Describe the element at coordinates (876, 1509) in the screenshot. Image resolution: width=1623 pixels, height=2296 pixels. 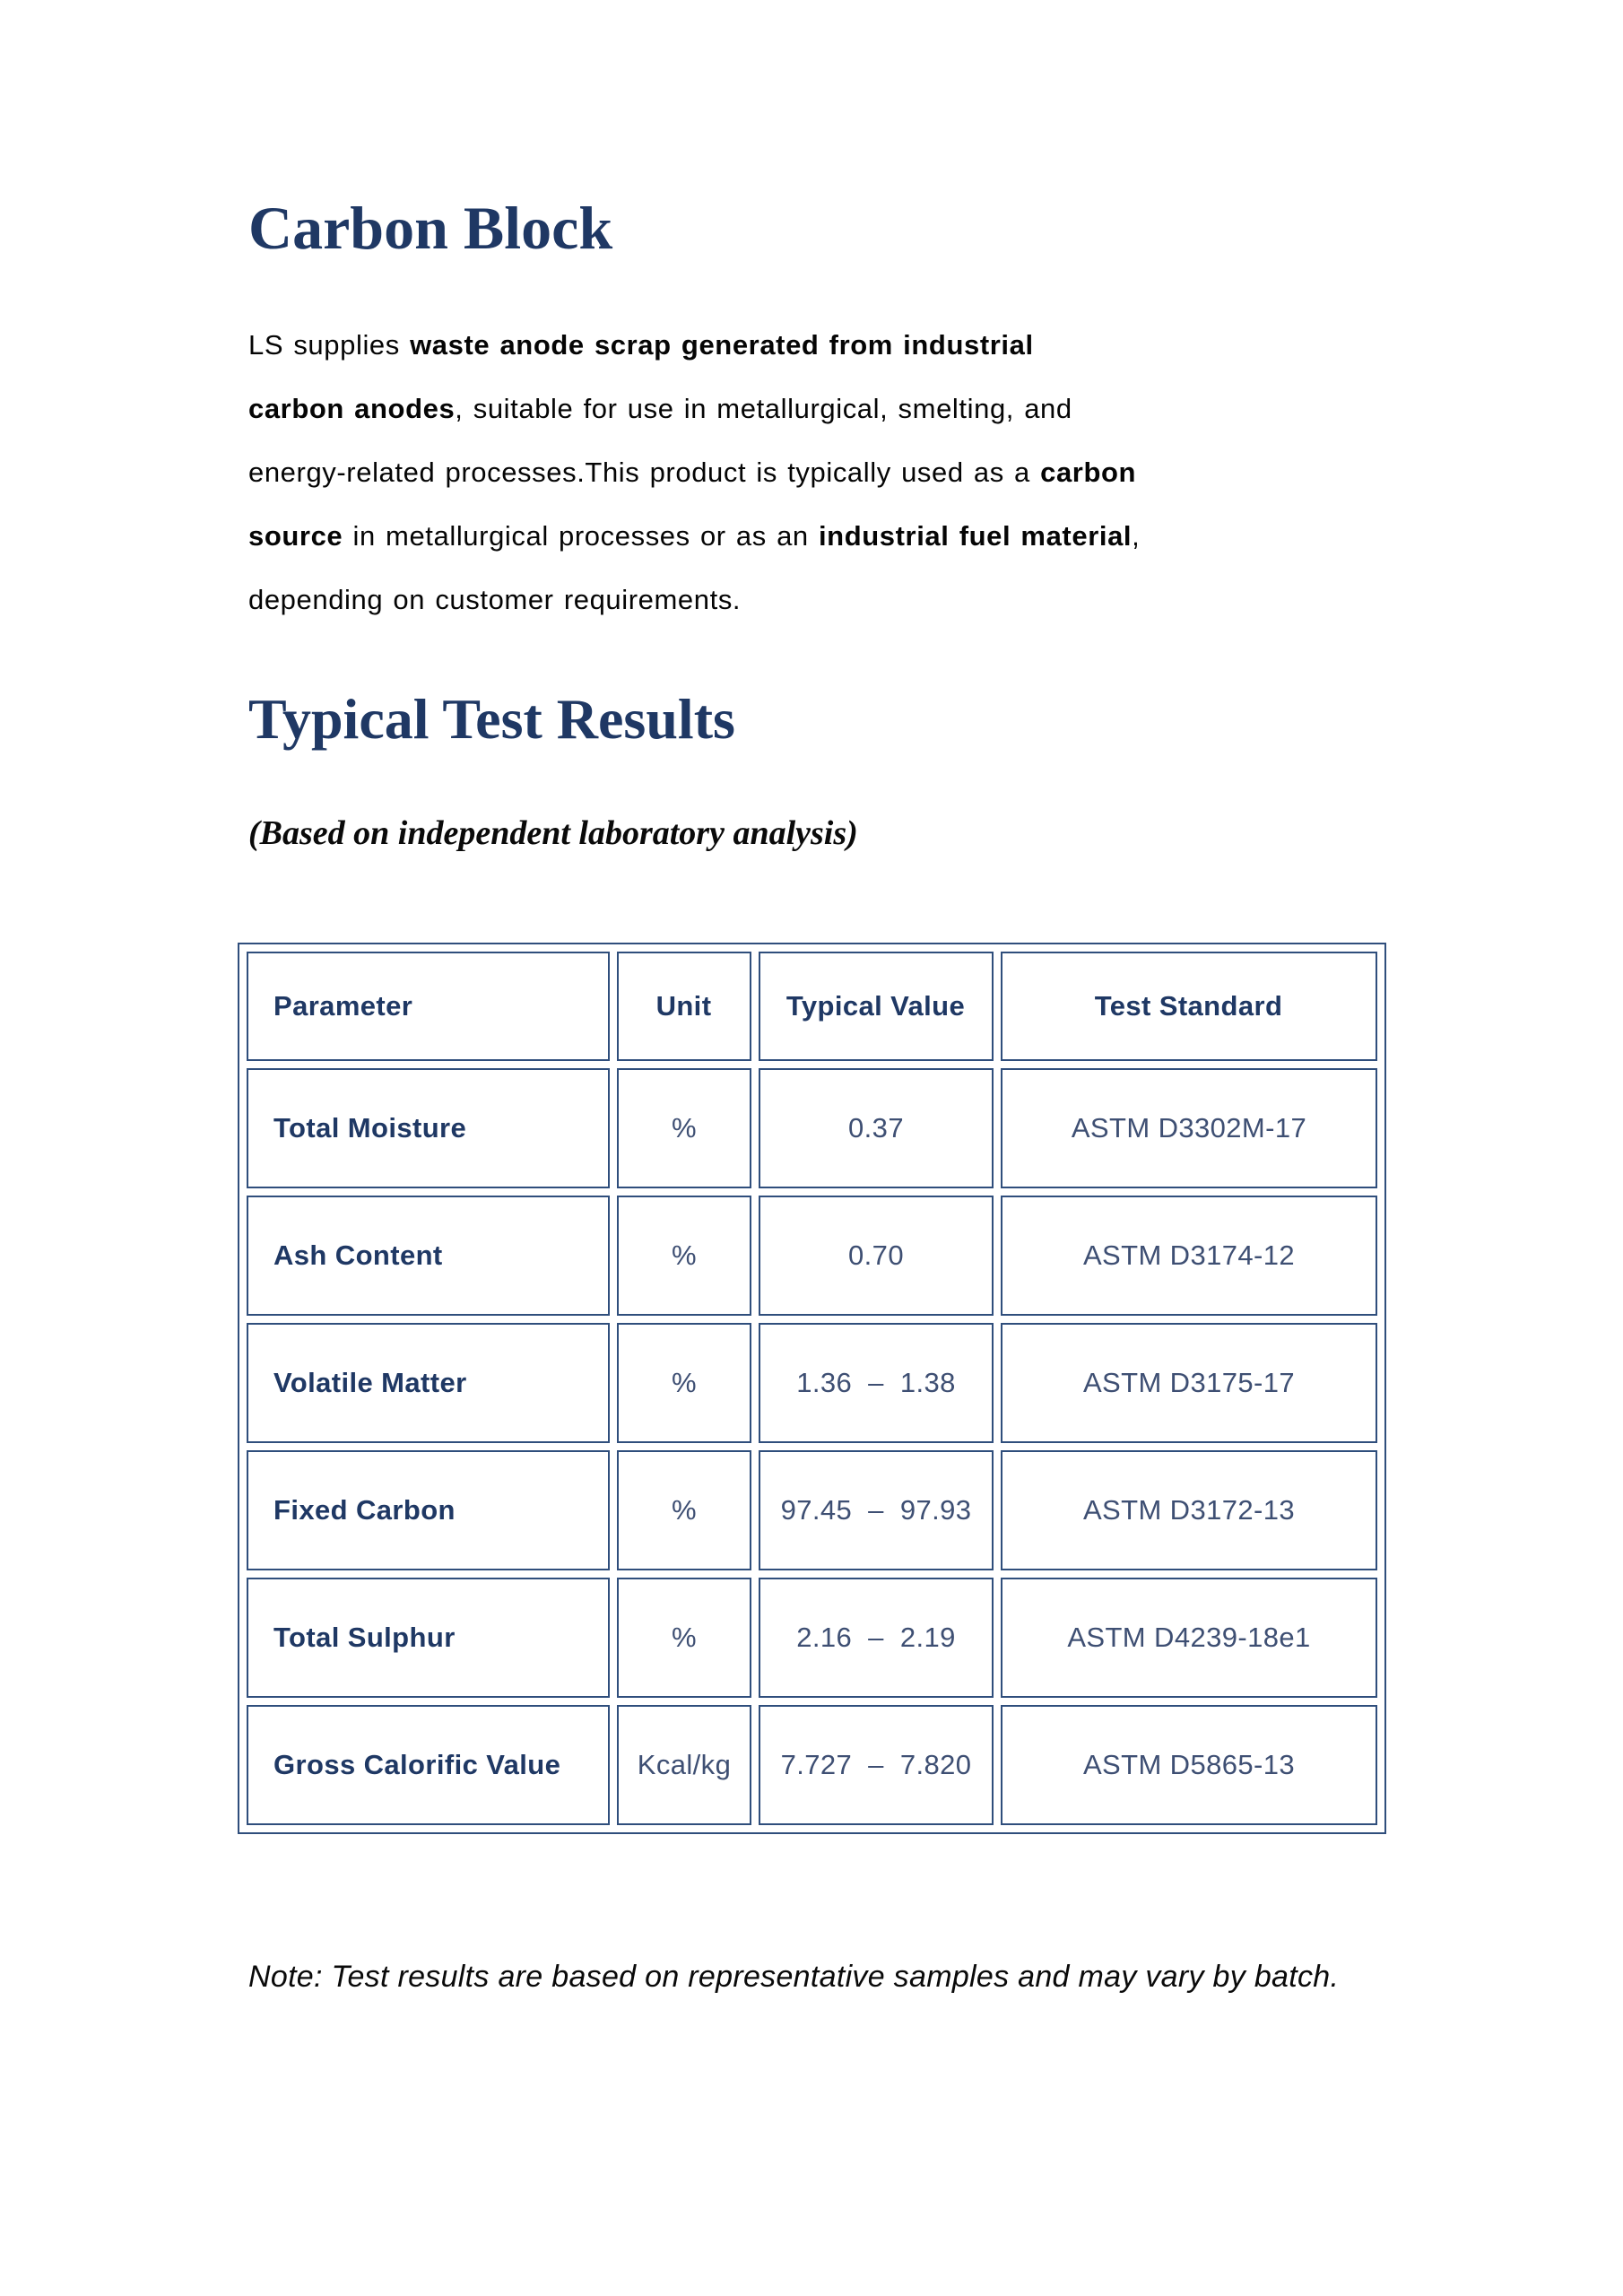
I see `cell-typical-value: 97.45 – 97.93` at that location.